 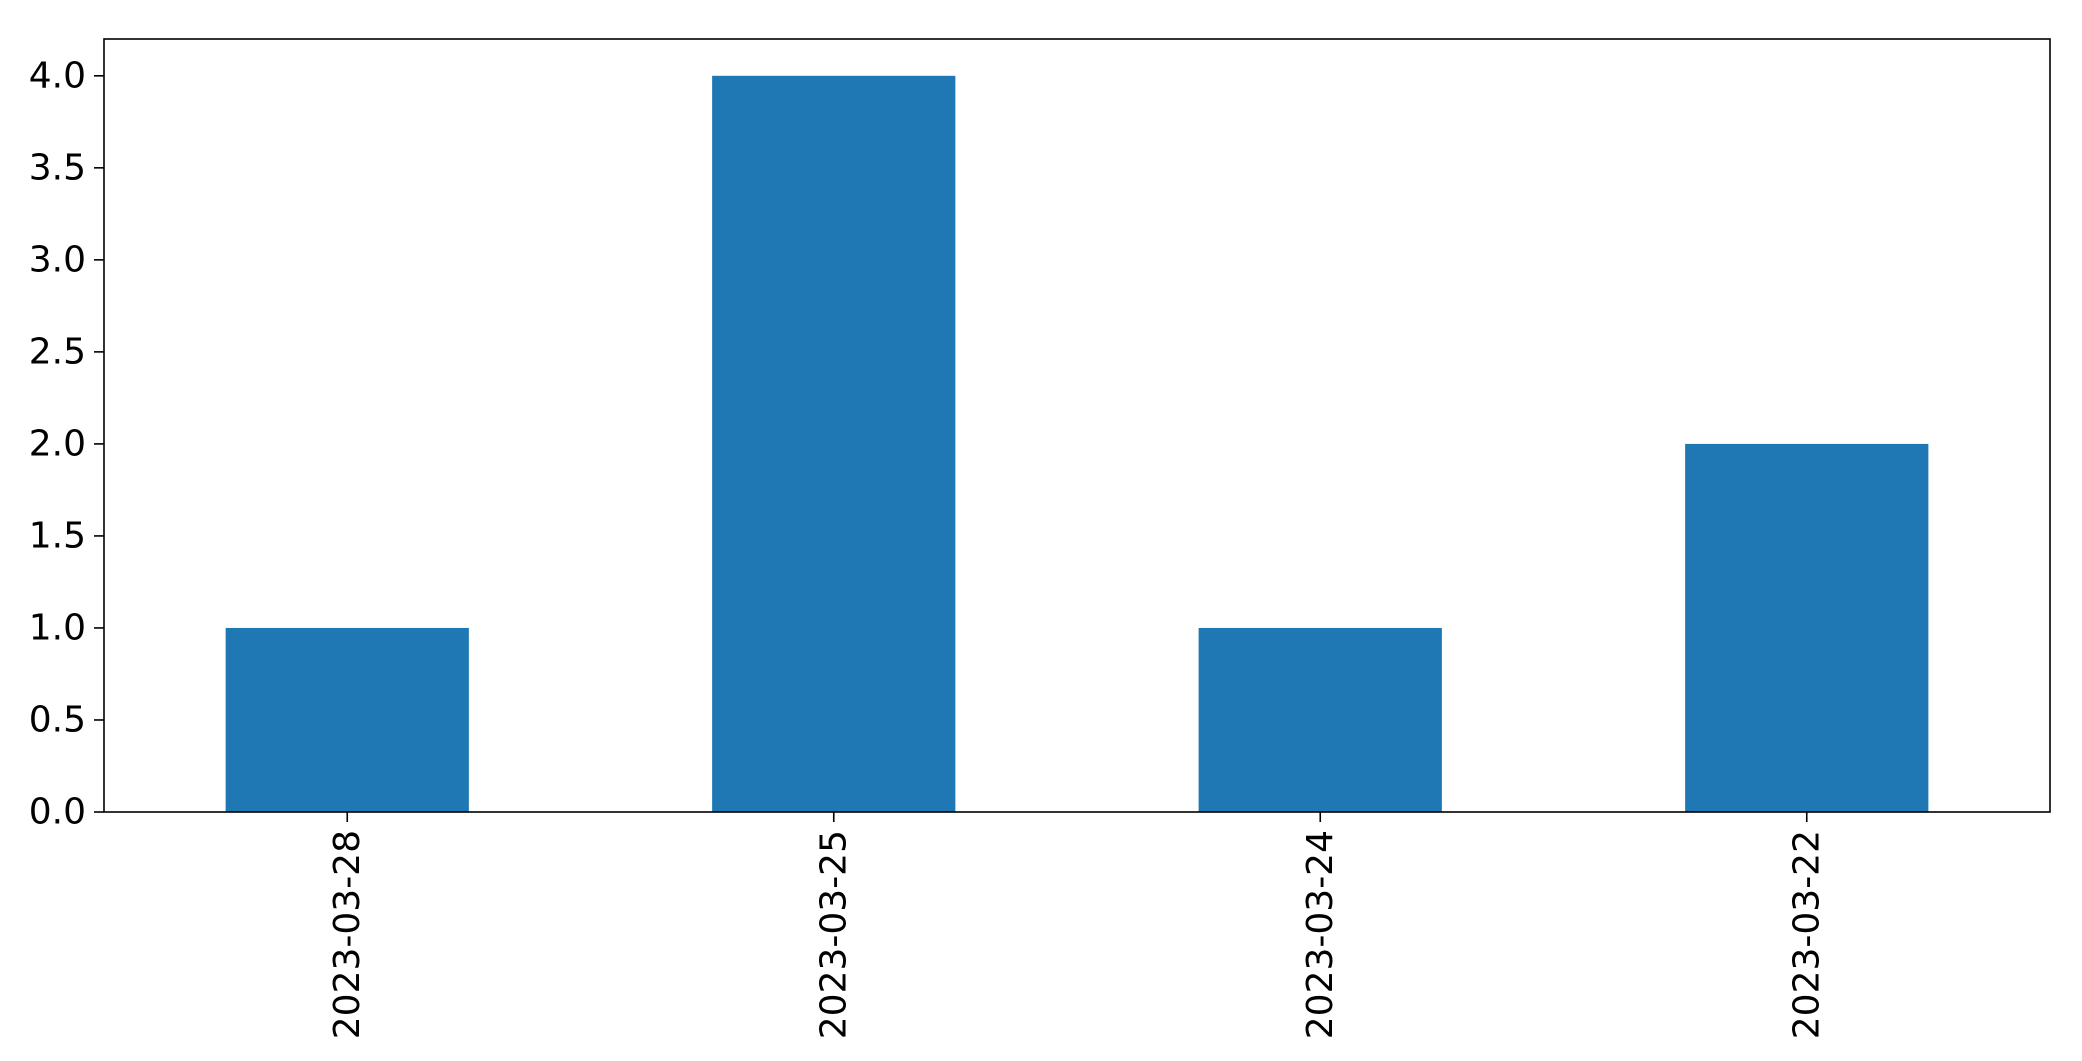 What do you see at coordinates (57, 535) in the screenshot?
I see `y-tick-label: 1.5` at bounding box center [57, 535].